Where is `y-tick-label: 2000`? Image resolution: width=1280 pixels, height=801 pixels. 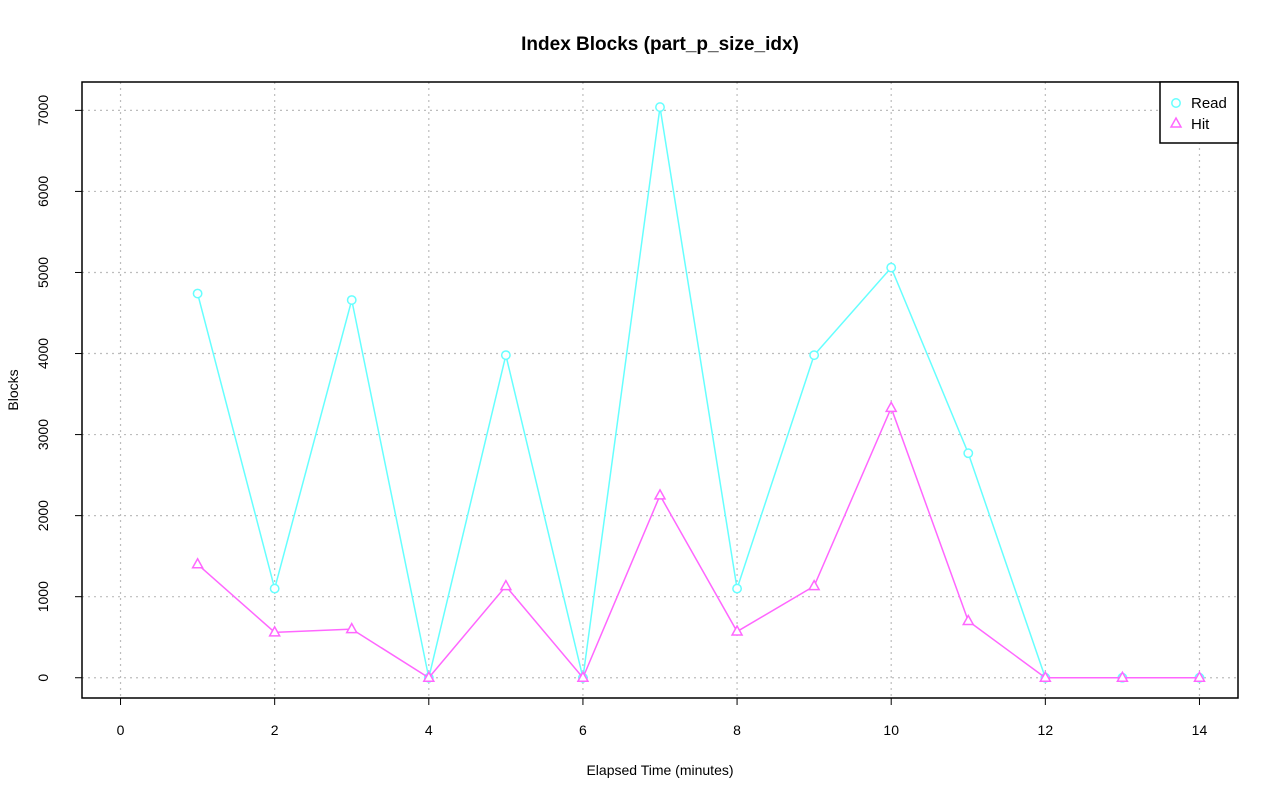 y-tick-label: 2000 is located at coordinates (43, 515).